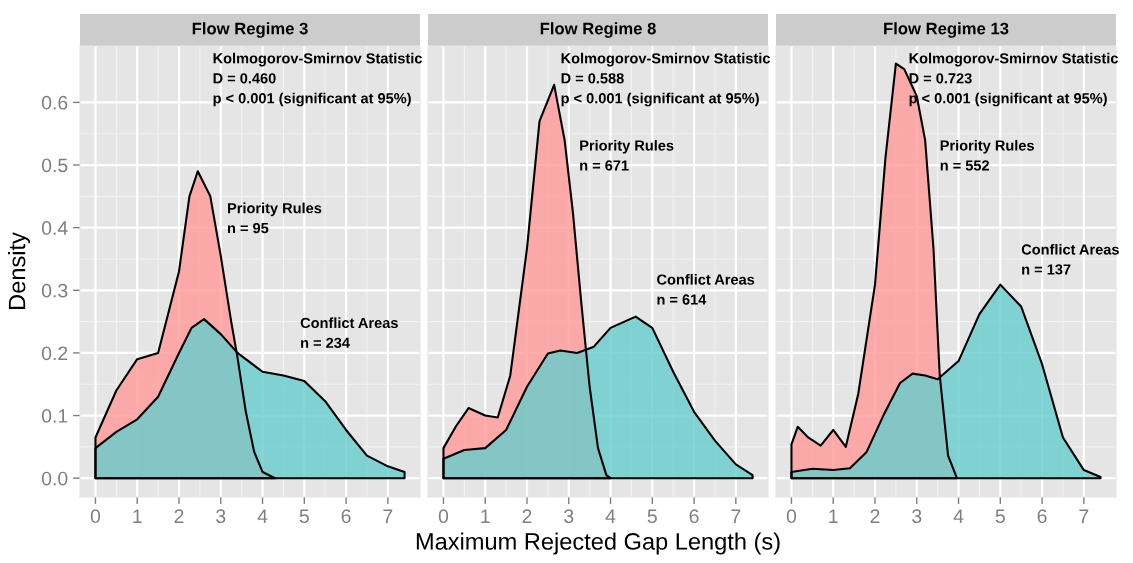 The image size is (1133, 563). Describe the element at coordinates (987, 155) in the screenshot. I see `annotation: Priority Rules n = 552` at that location.